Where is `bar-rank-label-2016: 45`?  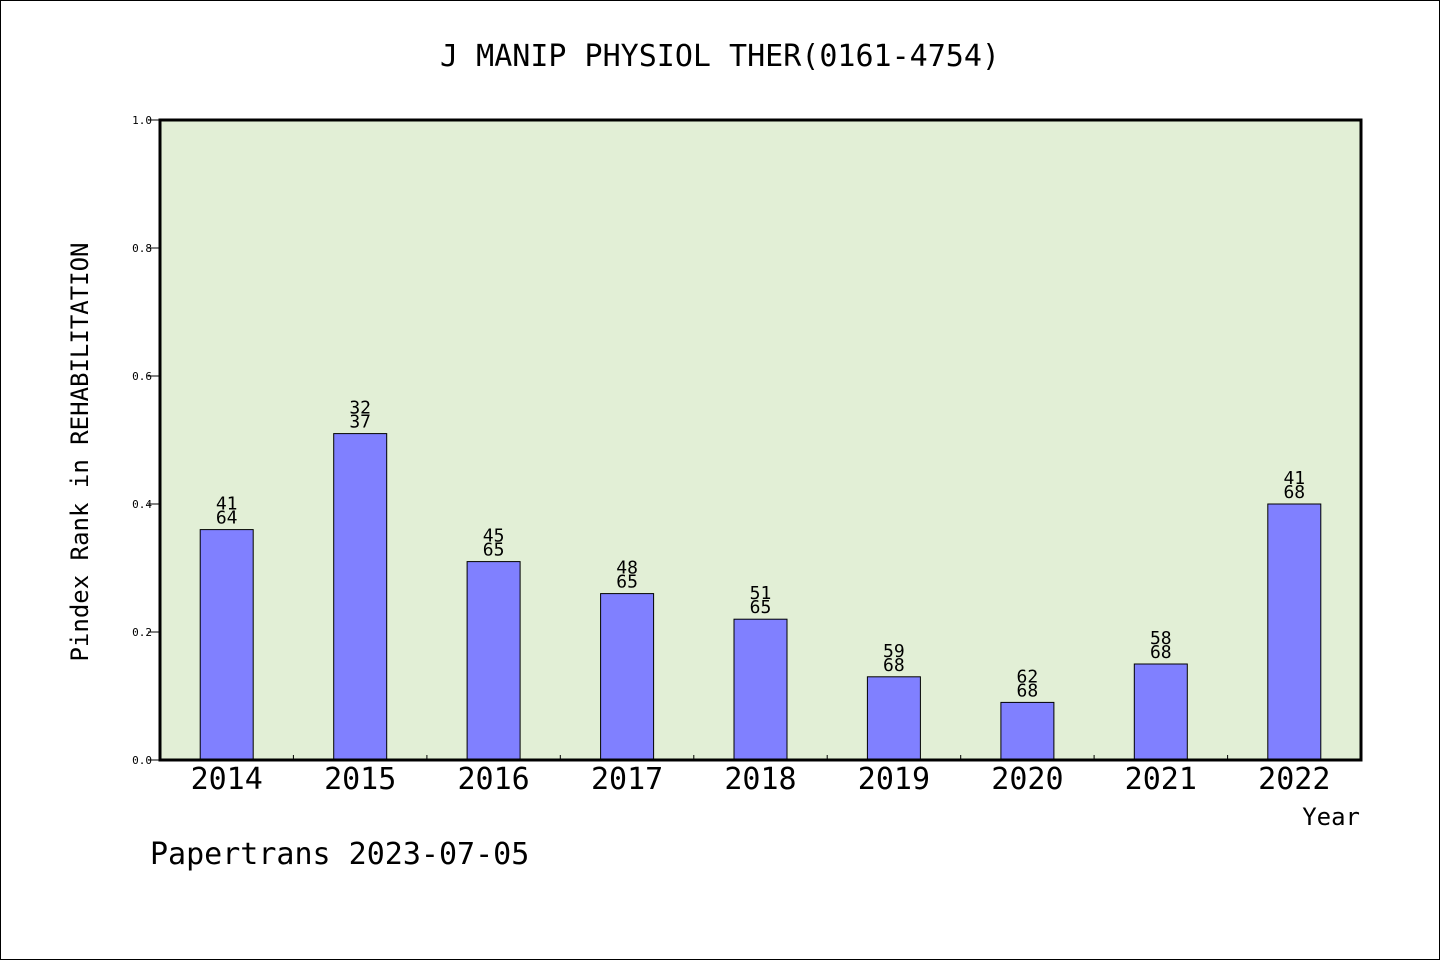 bar-rank-label-2016: 45 is located at coordinates (494, 536).